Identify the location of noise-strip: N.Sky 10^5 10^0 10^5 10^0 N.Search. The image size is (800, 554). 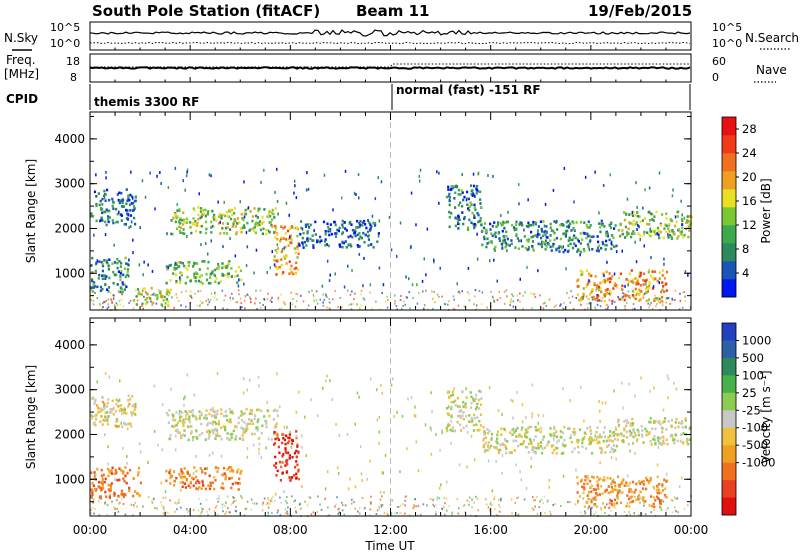
(401, 36).